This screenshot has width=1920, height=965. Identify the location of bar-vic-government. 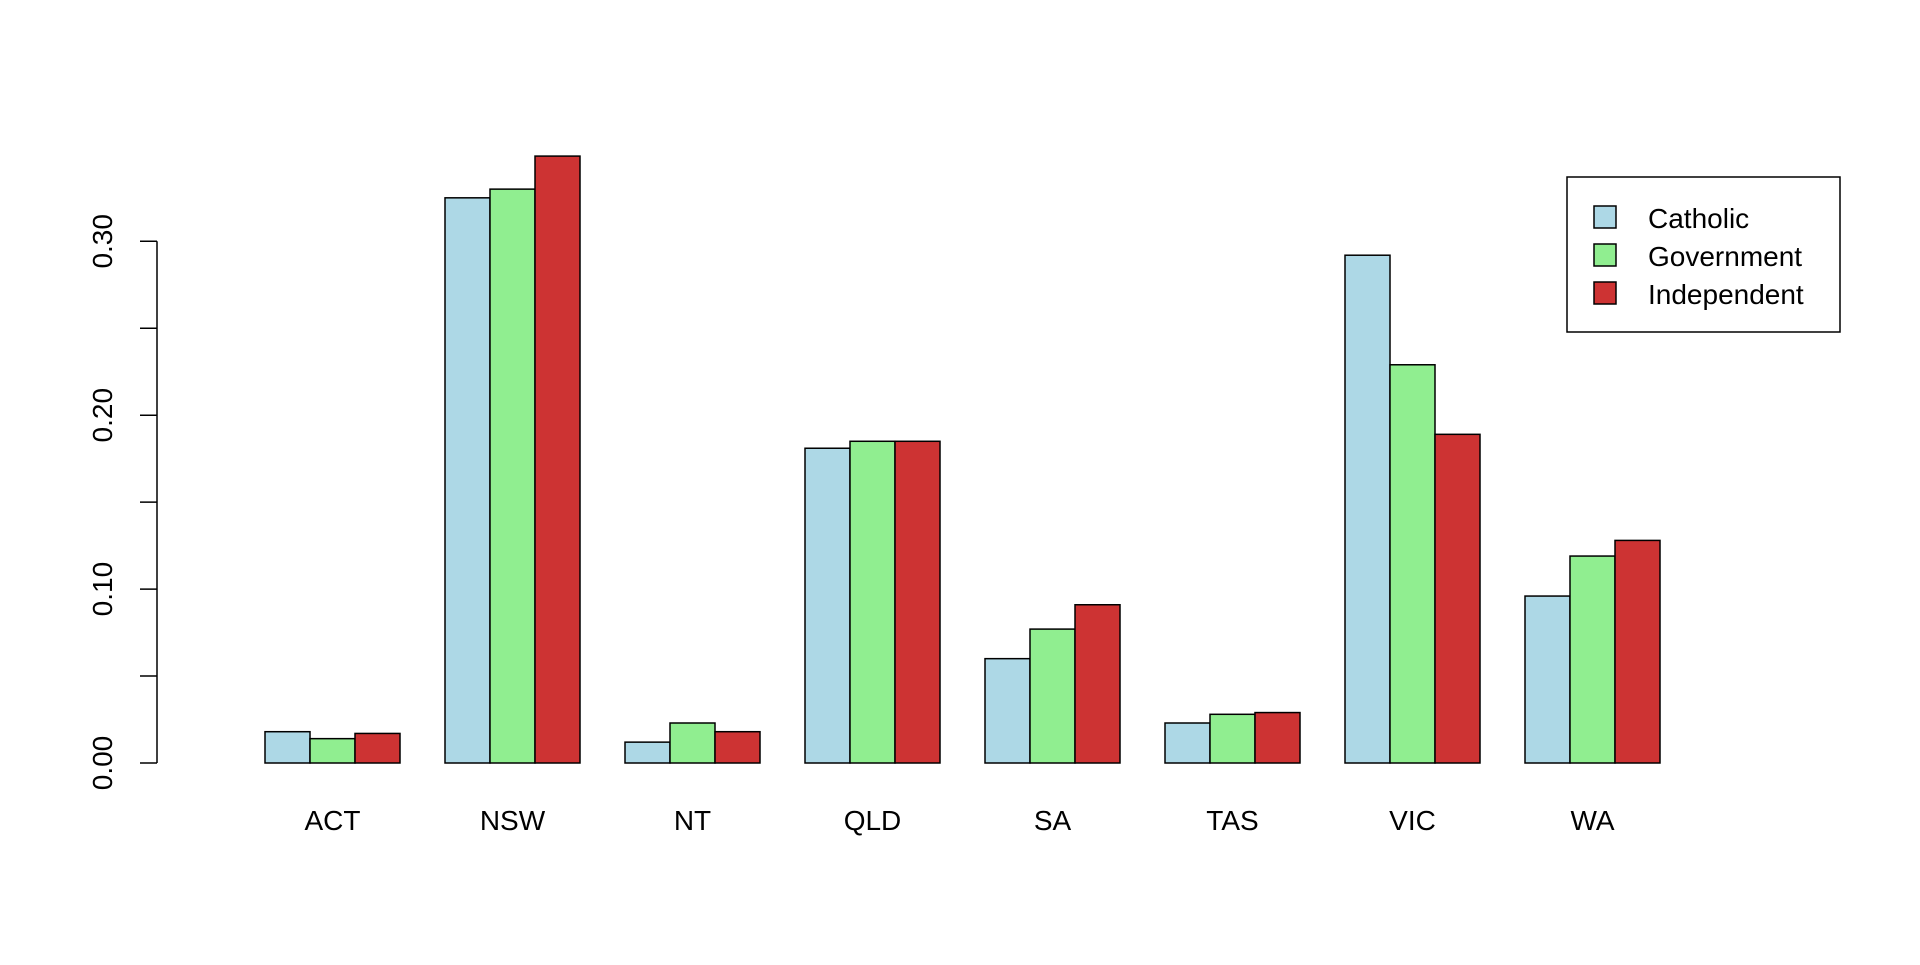
(1412, 564).